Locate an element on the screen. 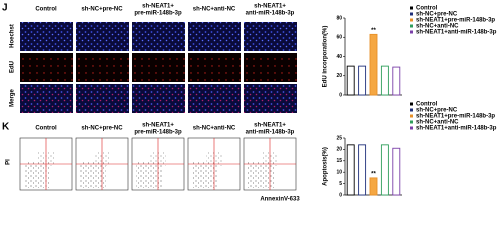 The image size is (500, 240). y-tick-label: 40 is located at coordinates (339, 57).